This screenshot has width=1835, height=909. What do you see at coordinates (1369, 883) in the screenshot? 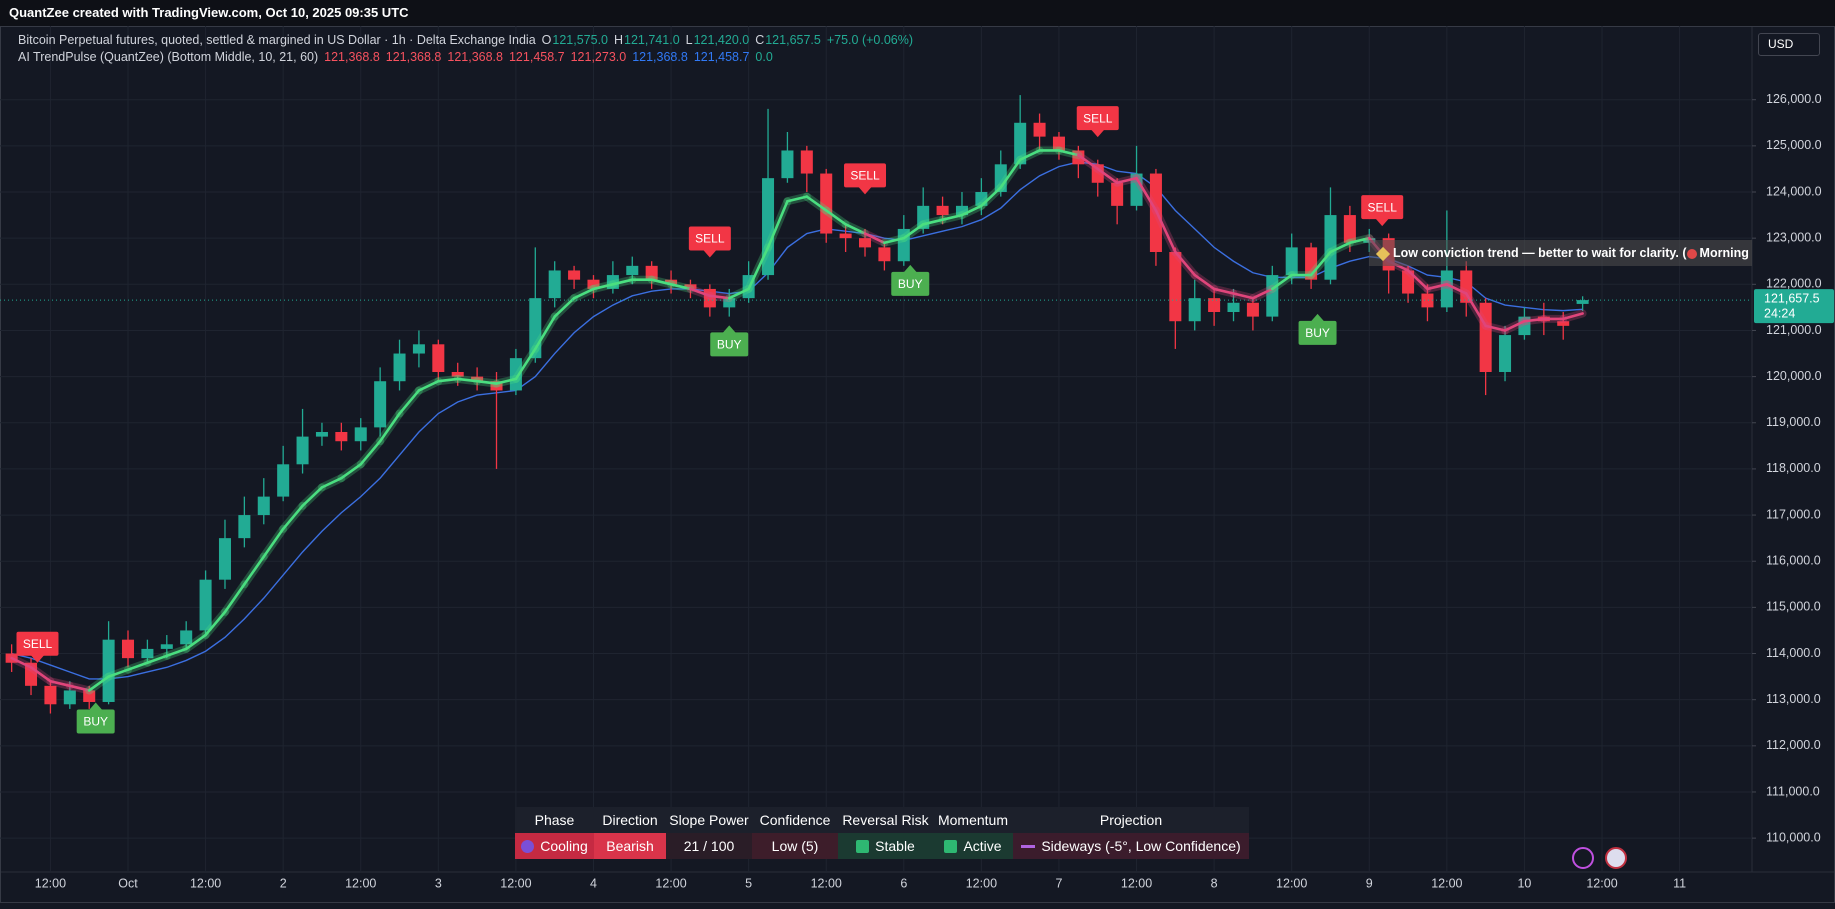
I see `x-tick-label: 9` at bounding box center [1369, 883].